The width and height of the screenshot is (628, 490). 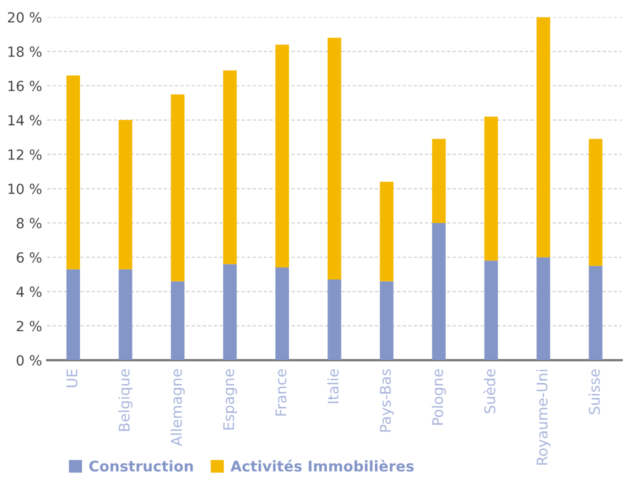 I want to click on legend-label: Activités Immobilières, so click(x=322, y=466).